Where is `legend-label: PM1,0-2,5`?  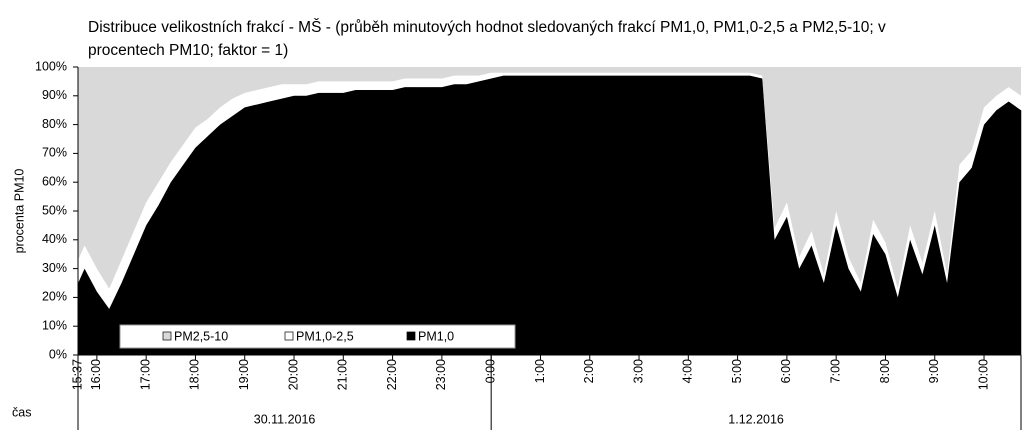 legend-label: PM1,0-2,5 is located at coordinates (325, 336).